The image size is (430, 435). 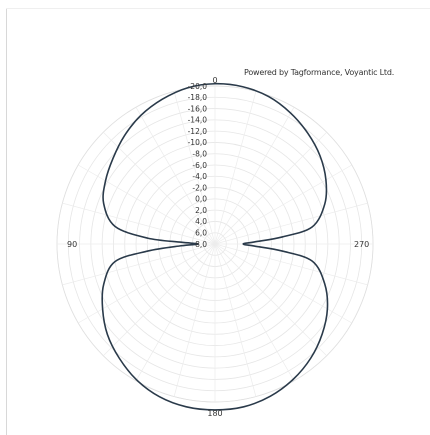 What do you see at coordinates (201, 233) in the screenshot?
I see `radial-tick-label: 6,0` at bounding box center [201, 233].